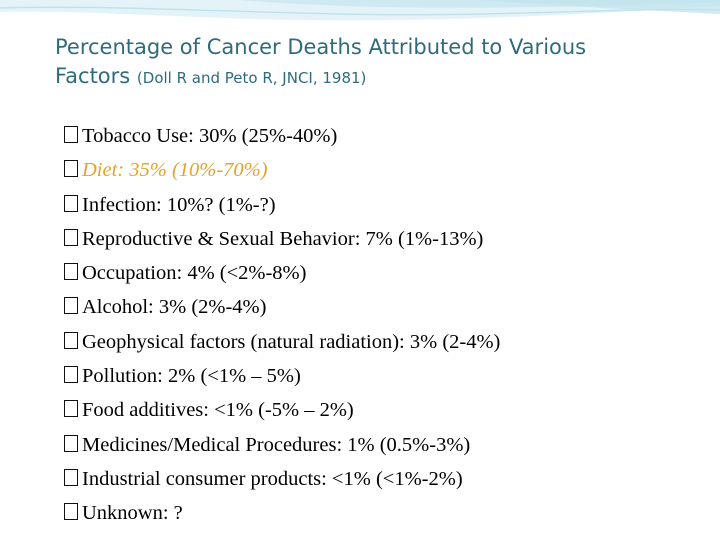 This screenshot has width=720, height=540. I want to click on title-source-citation: (Doll R and Peto R, JNCI, 1981), so click(251, 78).